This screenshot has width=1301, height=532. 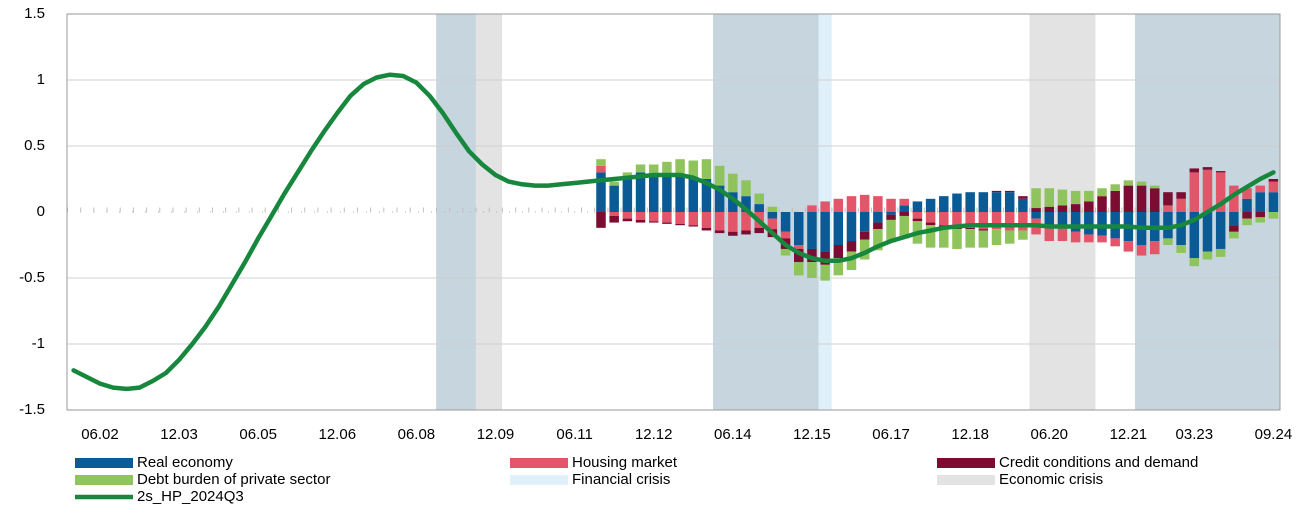 I want to click on y-tick-label: -1.5, so click(x=32, y=409).